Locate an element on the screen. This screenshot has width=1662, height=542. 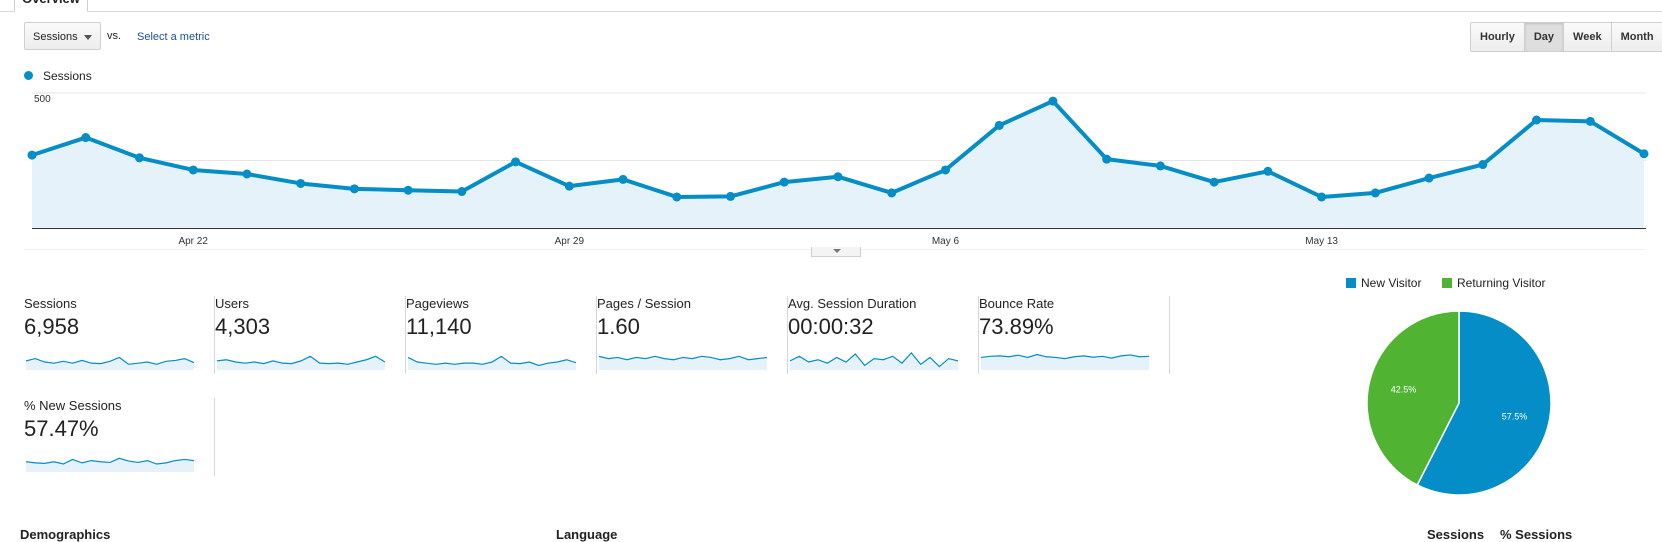
vs-label: vs. is located at coordinates (114, 36).